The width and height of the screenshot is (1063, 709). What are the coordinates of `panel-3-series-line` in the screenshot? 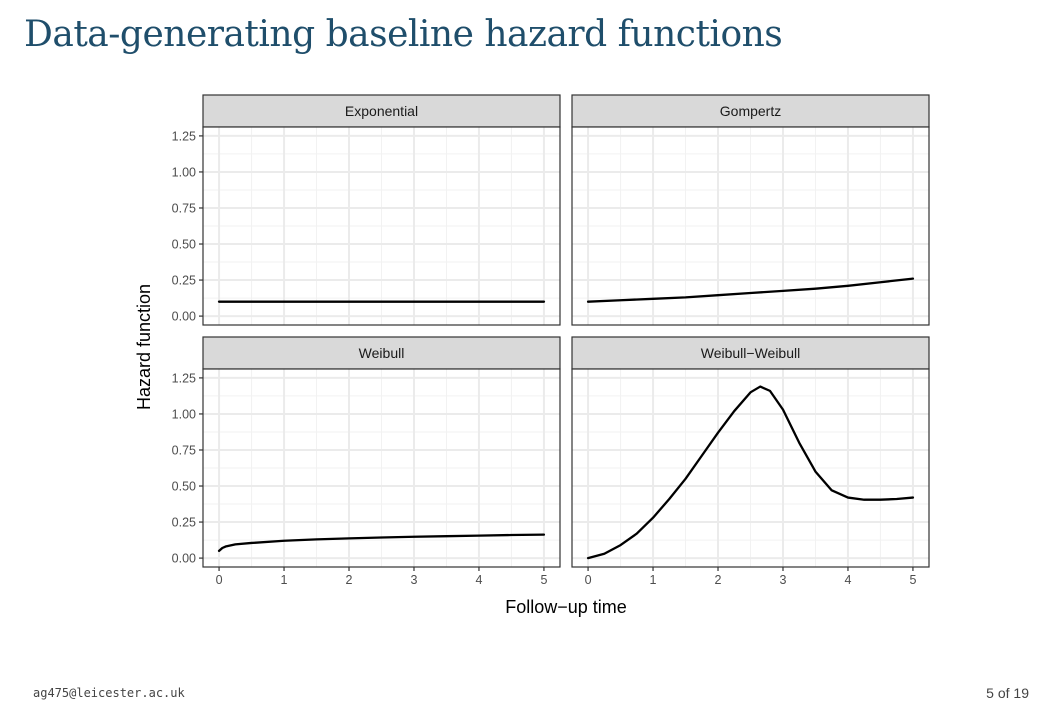 It's located at (381, 543).